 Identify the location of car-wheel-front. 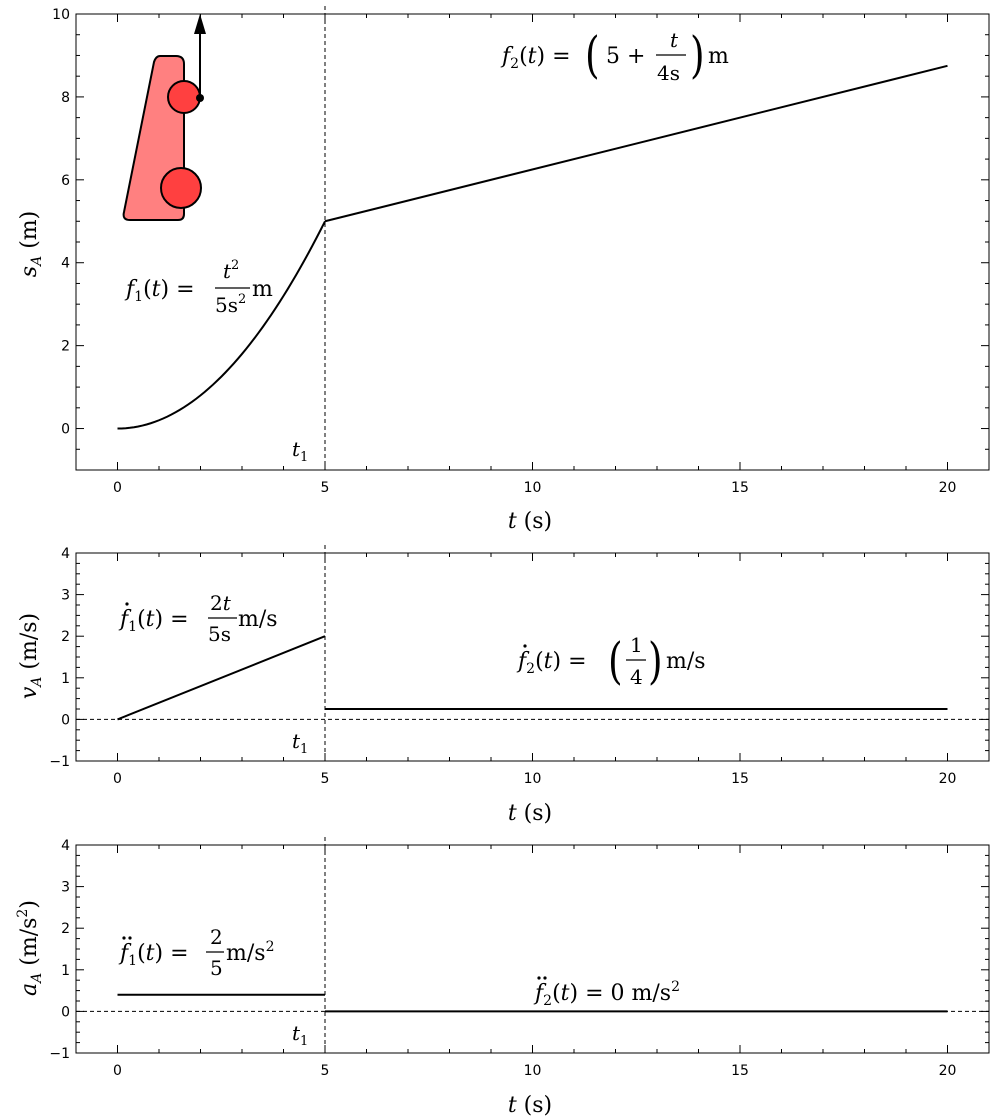
(184, 97).